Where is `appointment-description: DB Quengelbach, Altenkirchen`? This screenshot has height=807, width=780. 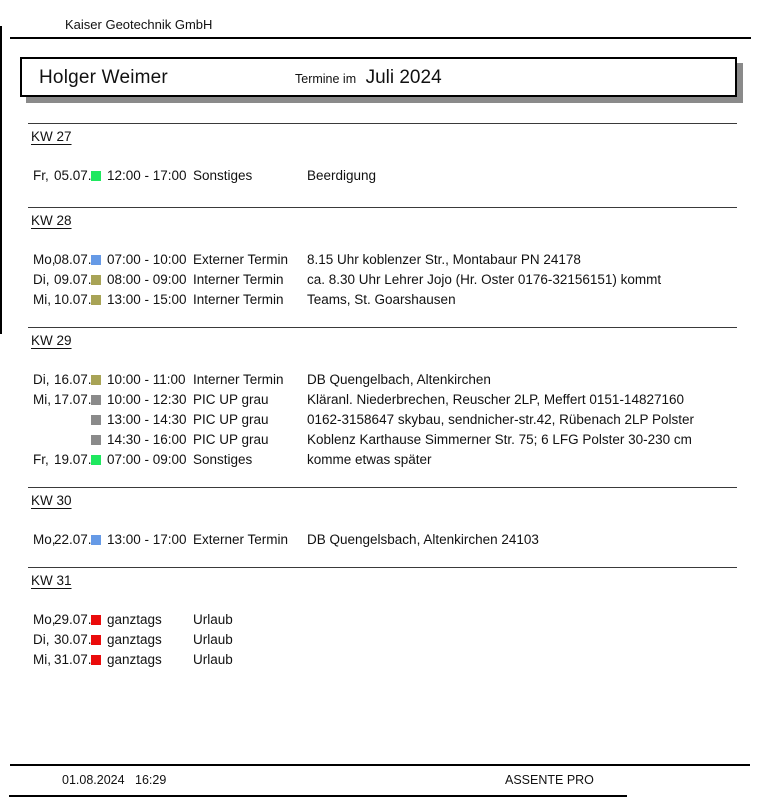 appointment-description: DB Quengelbach, Altenkirchen is located at coordinates (399, 379).